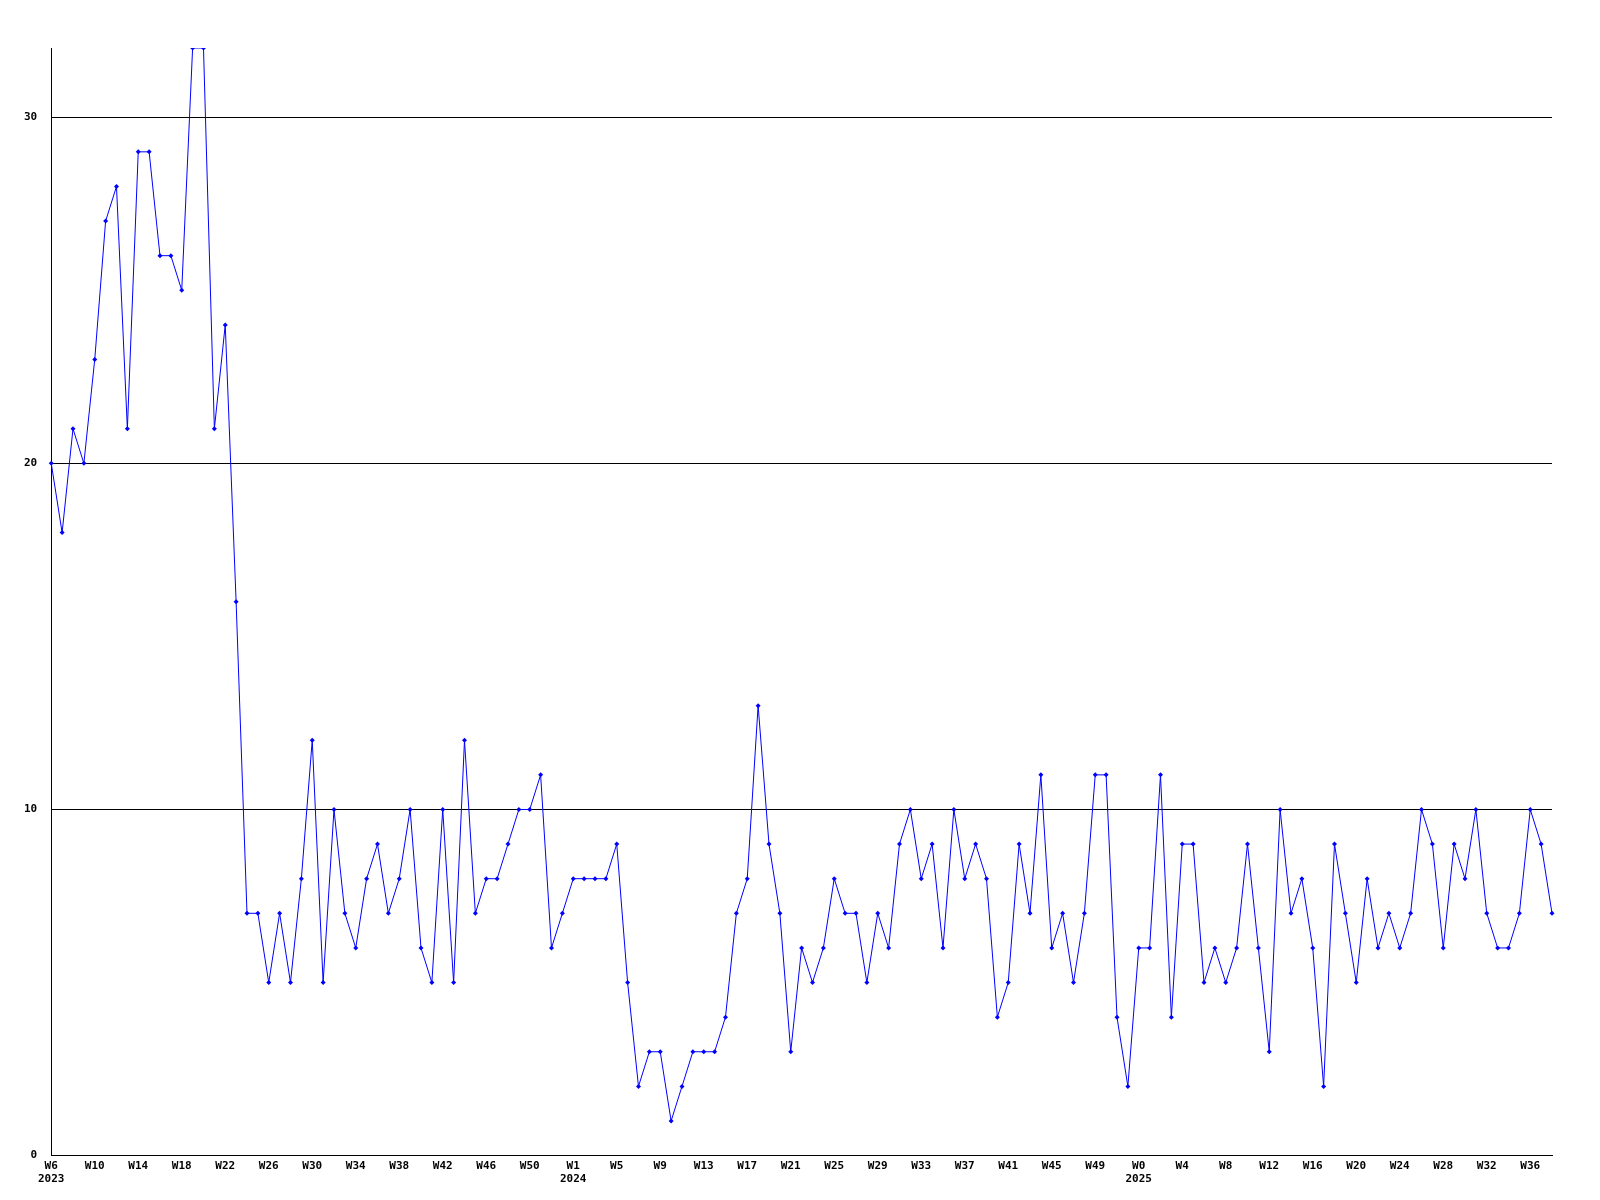 The width and height of the screenshot is (1600, 1200). I want to click on x-tick-label: W30, so click(312, 1166).